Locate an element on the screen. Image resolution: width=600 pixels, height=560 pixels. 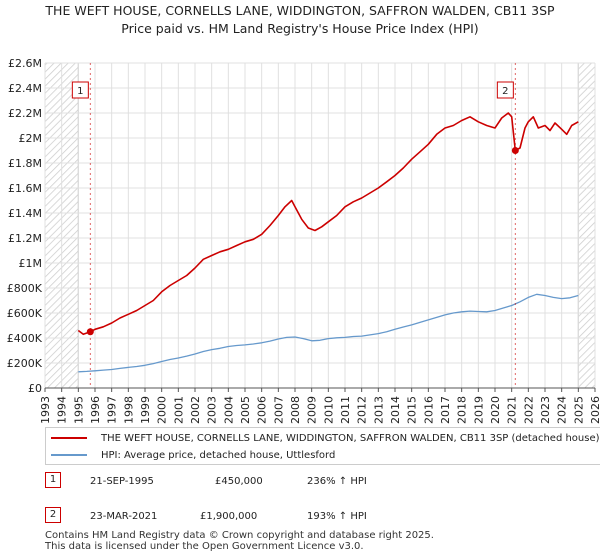
x-tick-label: 1998 is located at coordinates (128, 410).